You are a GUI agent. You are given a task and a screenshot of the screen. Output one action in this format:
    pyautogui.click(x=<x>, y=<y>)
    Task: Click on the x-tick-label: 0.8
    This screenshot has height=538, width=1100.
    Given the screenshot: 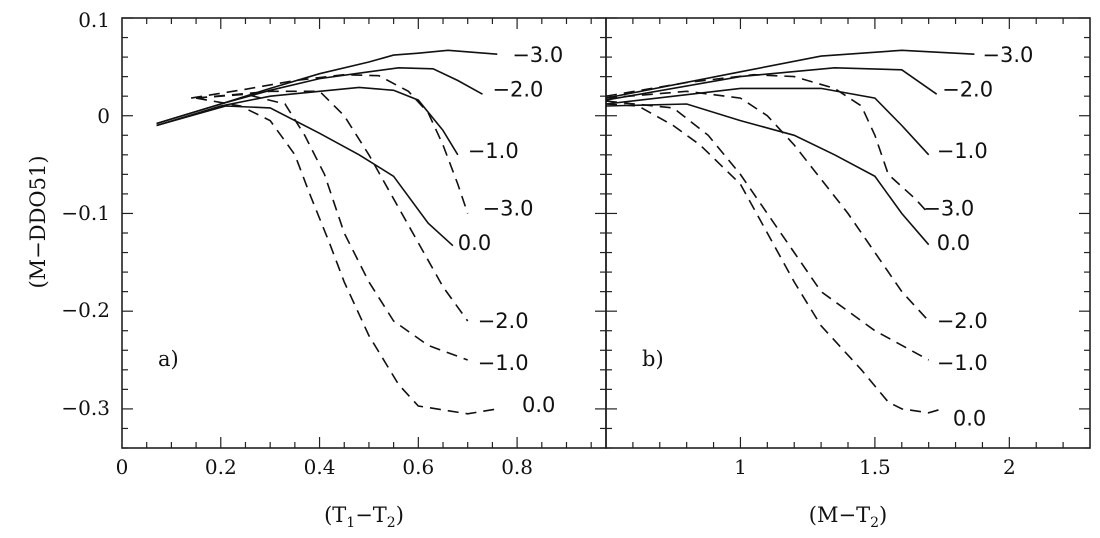 What is the action you would take?
    pyautogui.click(x=517, y=467)
    